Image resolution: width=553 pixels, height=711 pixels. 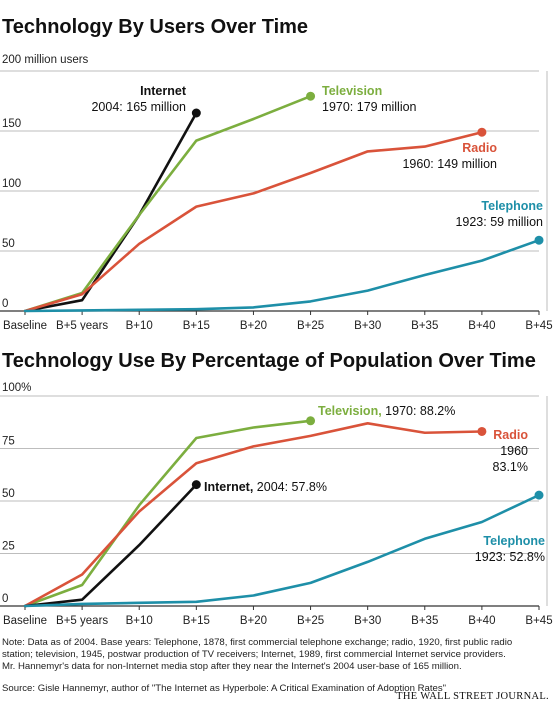 What do you see at coordinates (419, 411) in the screenshot?
I see `series-value-label: 1970: 88.2%` at bounding box center [419, 411].